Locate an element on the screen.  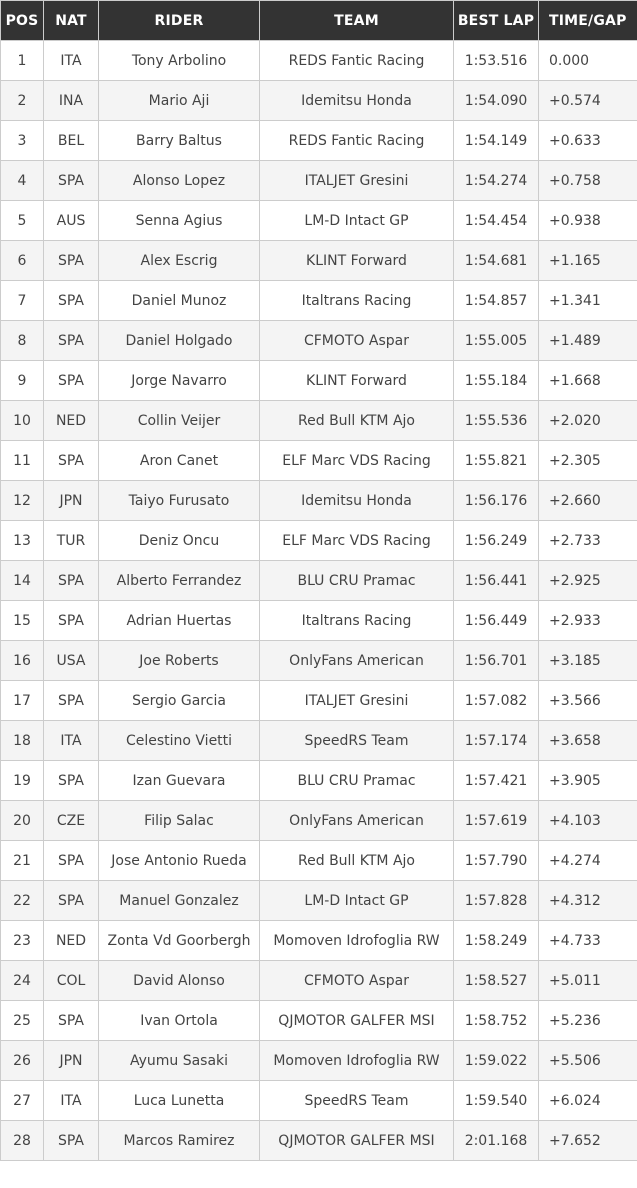
column-header-time-gap: TIME/GAP is located at coordinates (587, 20).